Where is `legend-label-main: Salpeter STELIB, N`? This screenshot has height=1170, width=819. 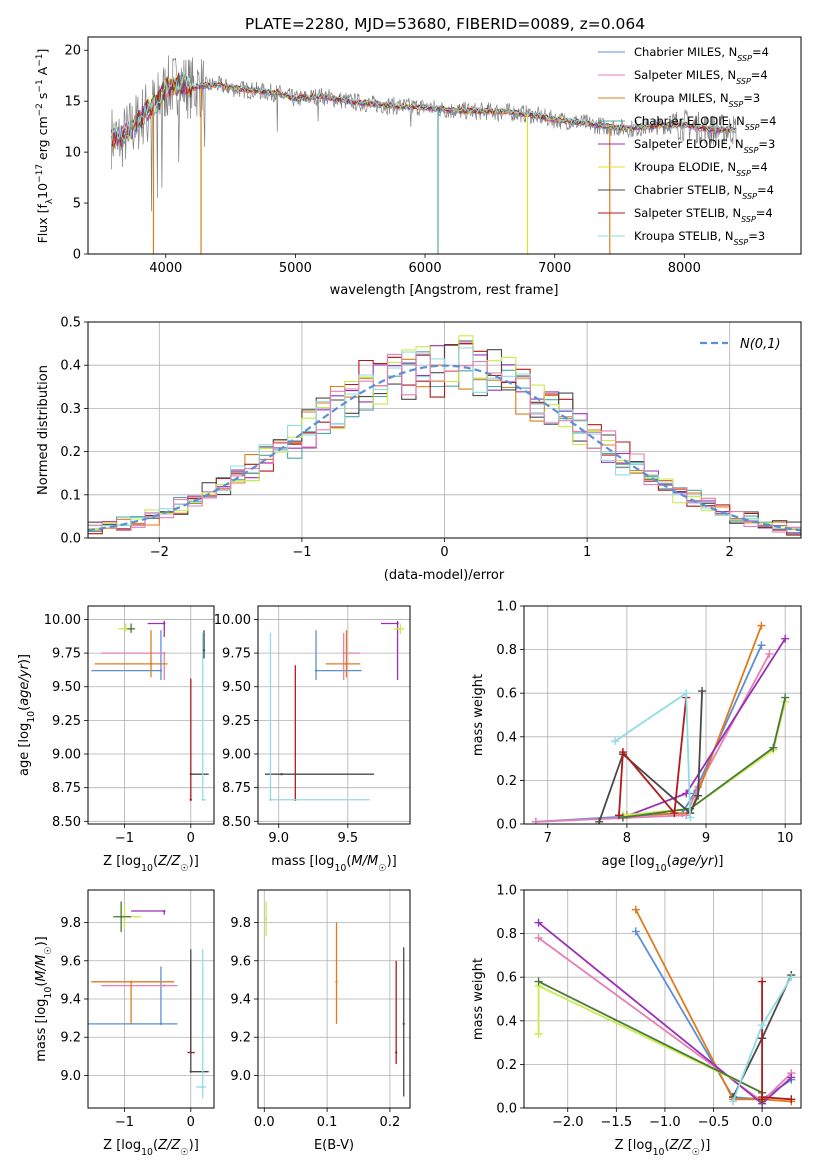 legend-label-main: Salpeter STELIB, N is located at coordinates (687, 213).